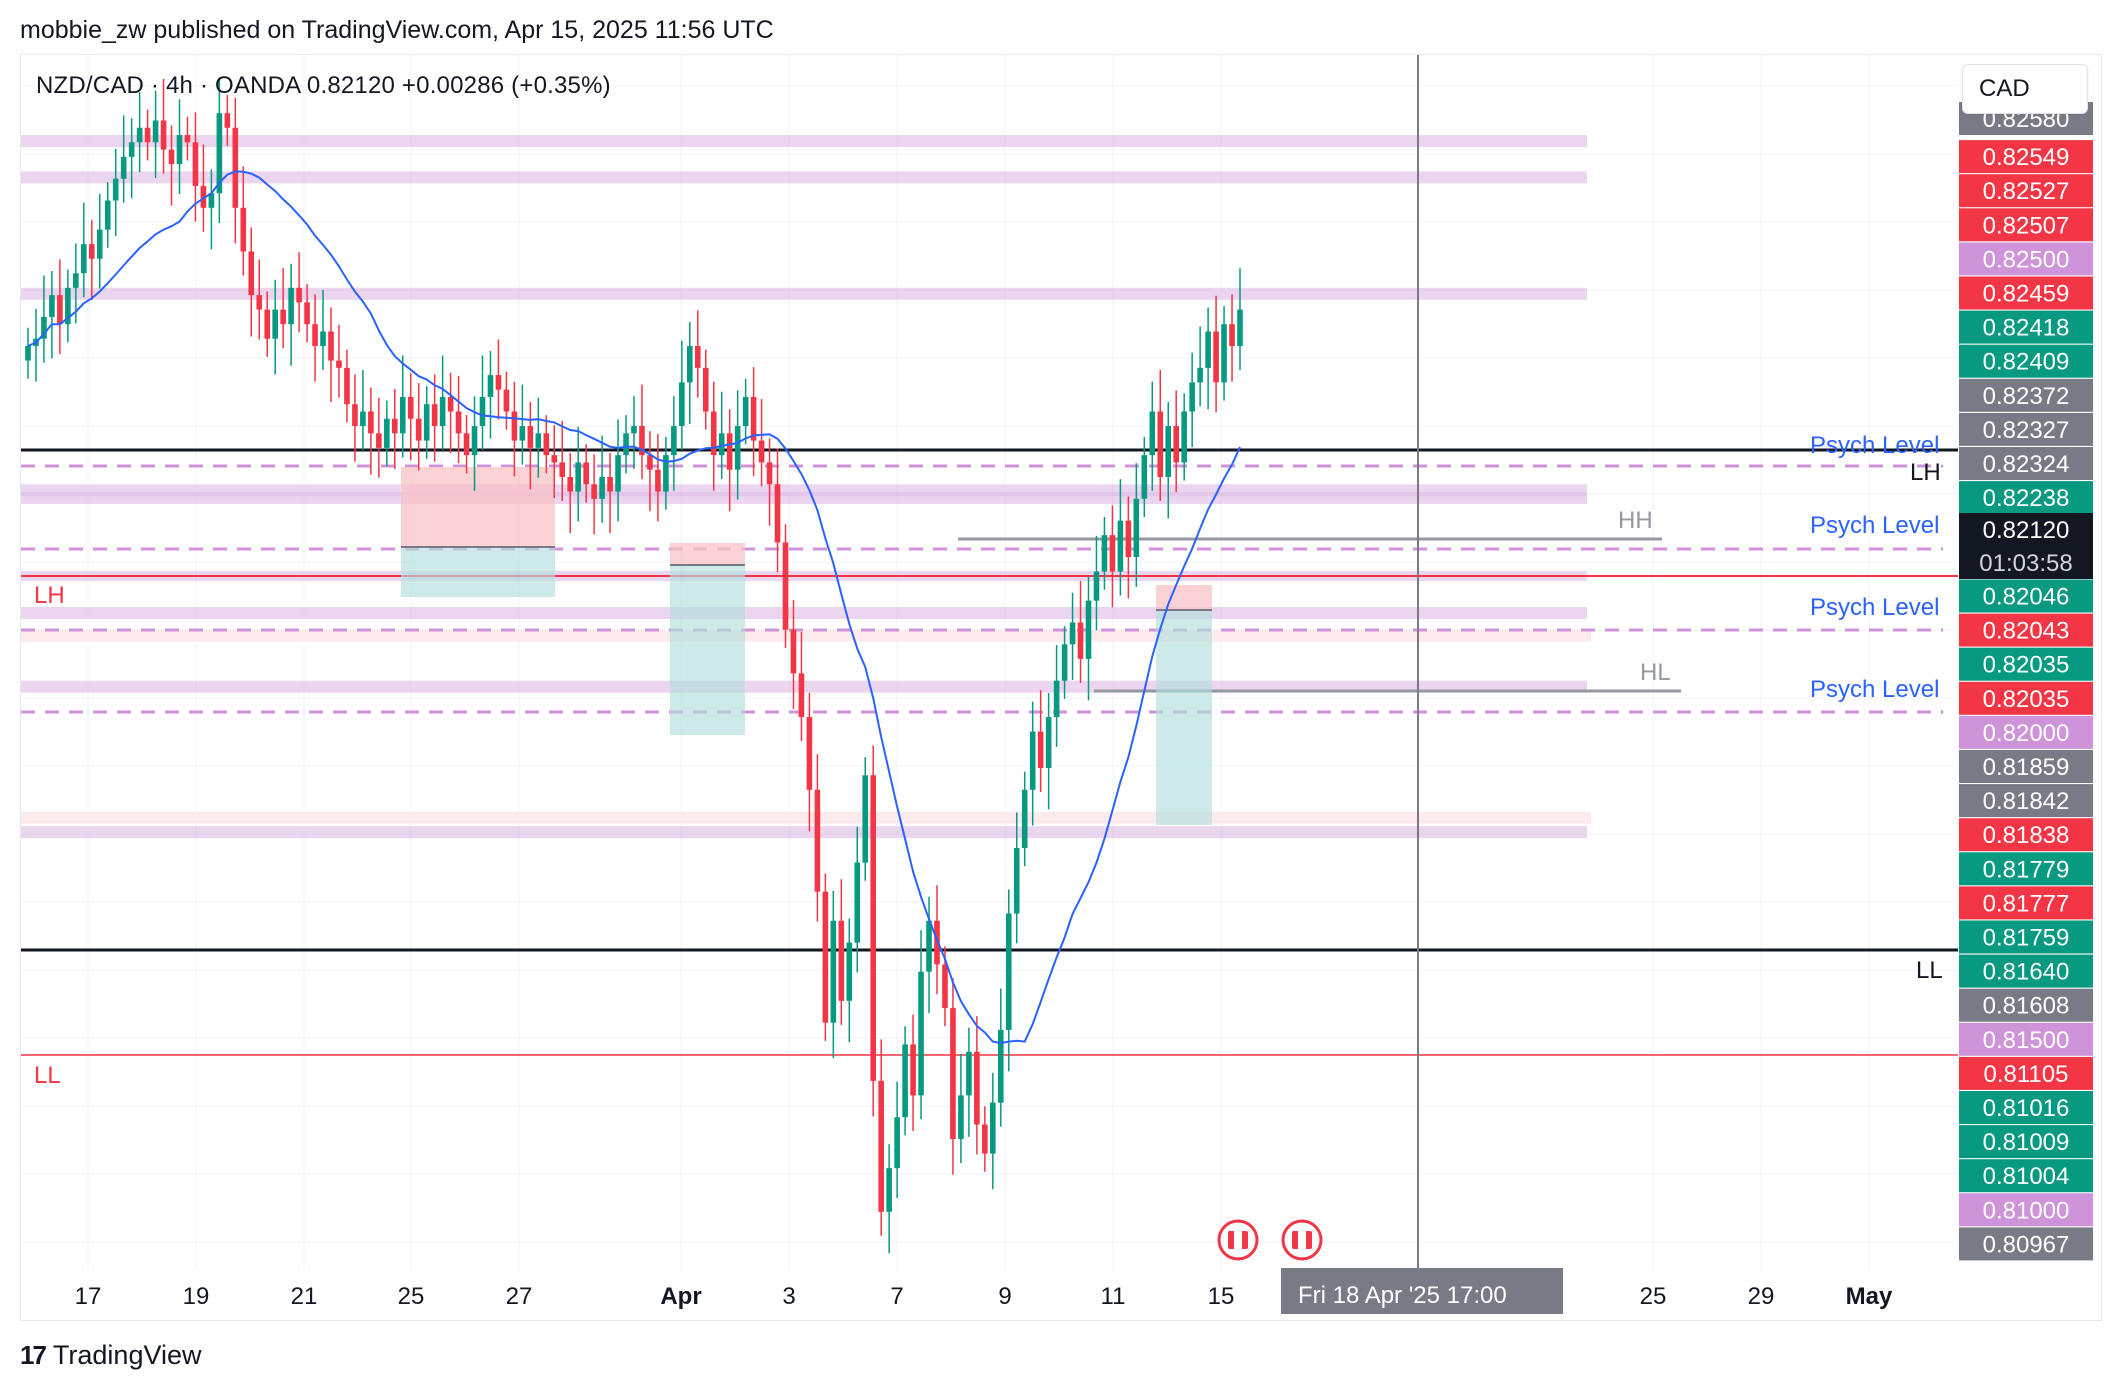 This screenshot has height=1386, width=2112. What do you see at coordinates (2026, 530) in the screenshot?
I see `price-tag-label: 0.82120` at bounding box center [2026, 530].